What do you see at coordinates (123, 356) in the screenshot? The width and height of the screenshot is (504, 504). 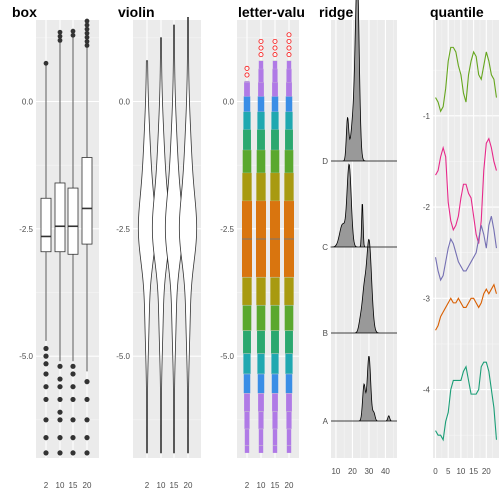 I see `y-tick-label: -5.0` at bounding box center [123, 356].